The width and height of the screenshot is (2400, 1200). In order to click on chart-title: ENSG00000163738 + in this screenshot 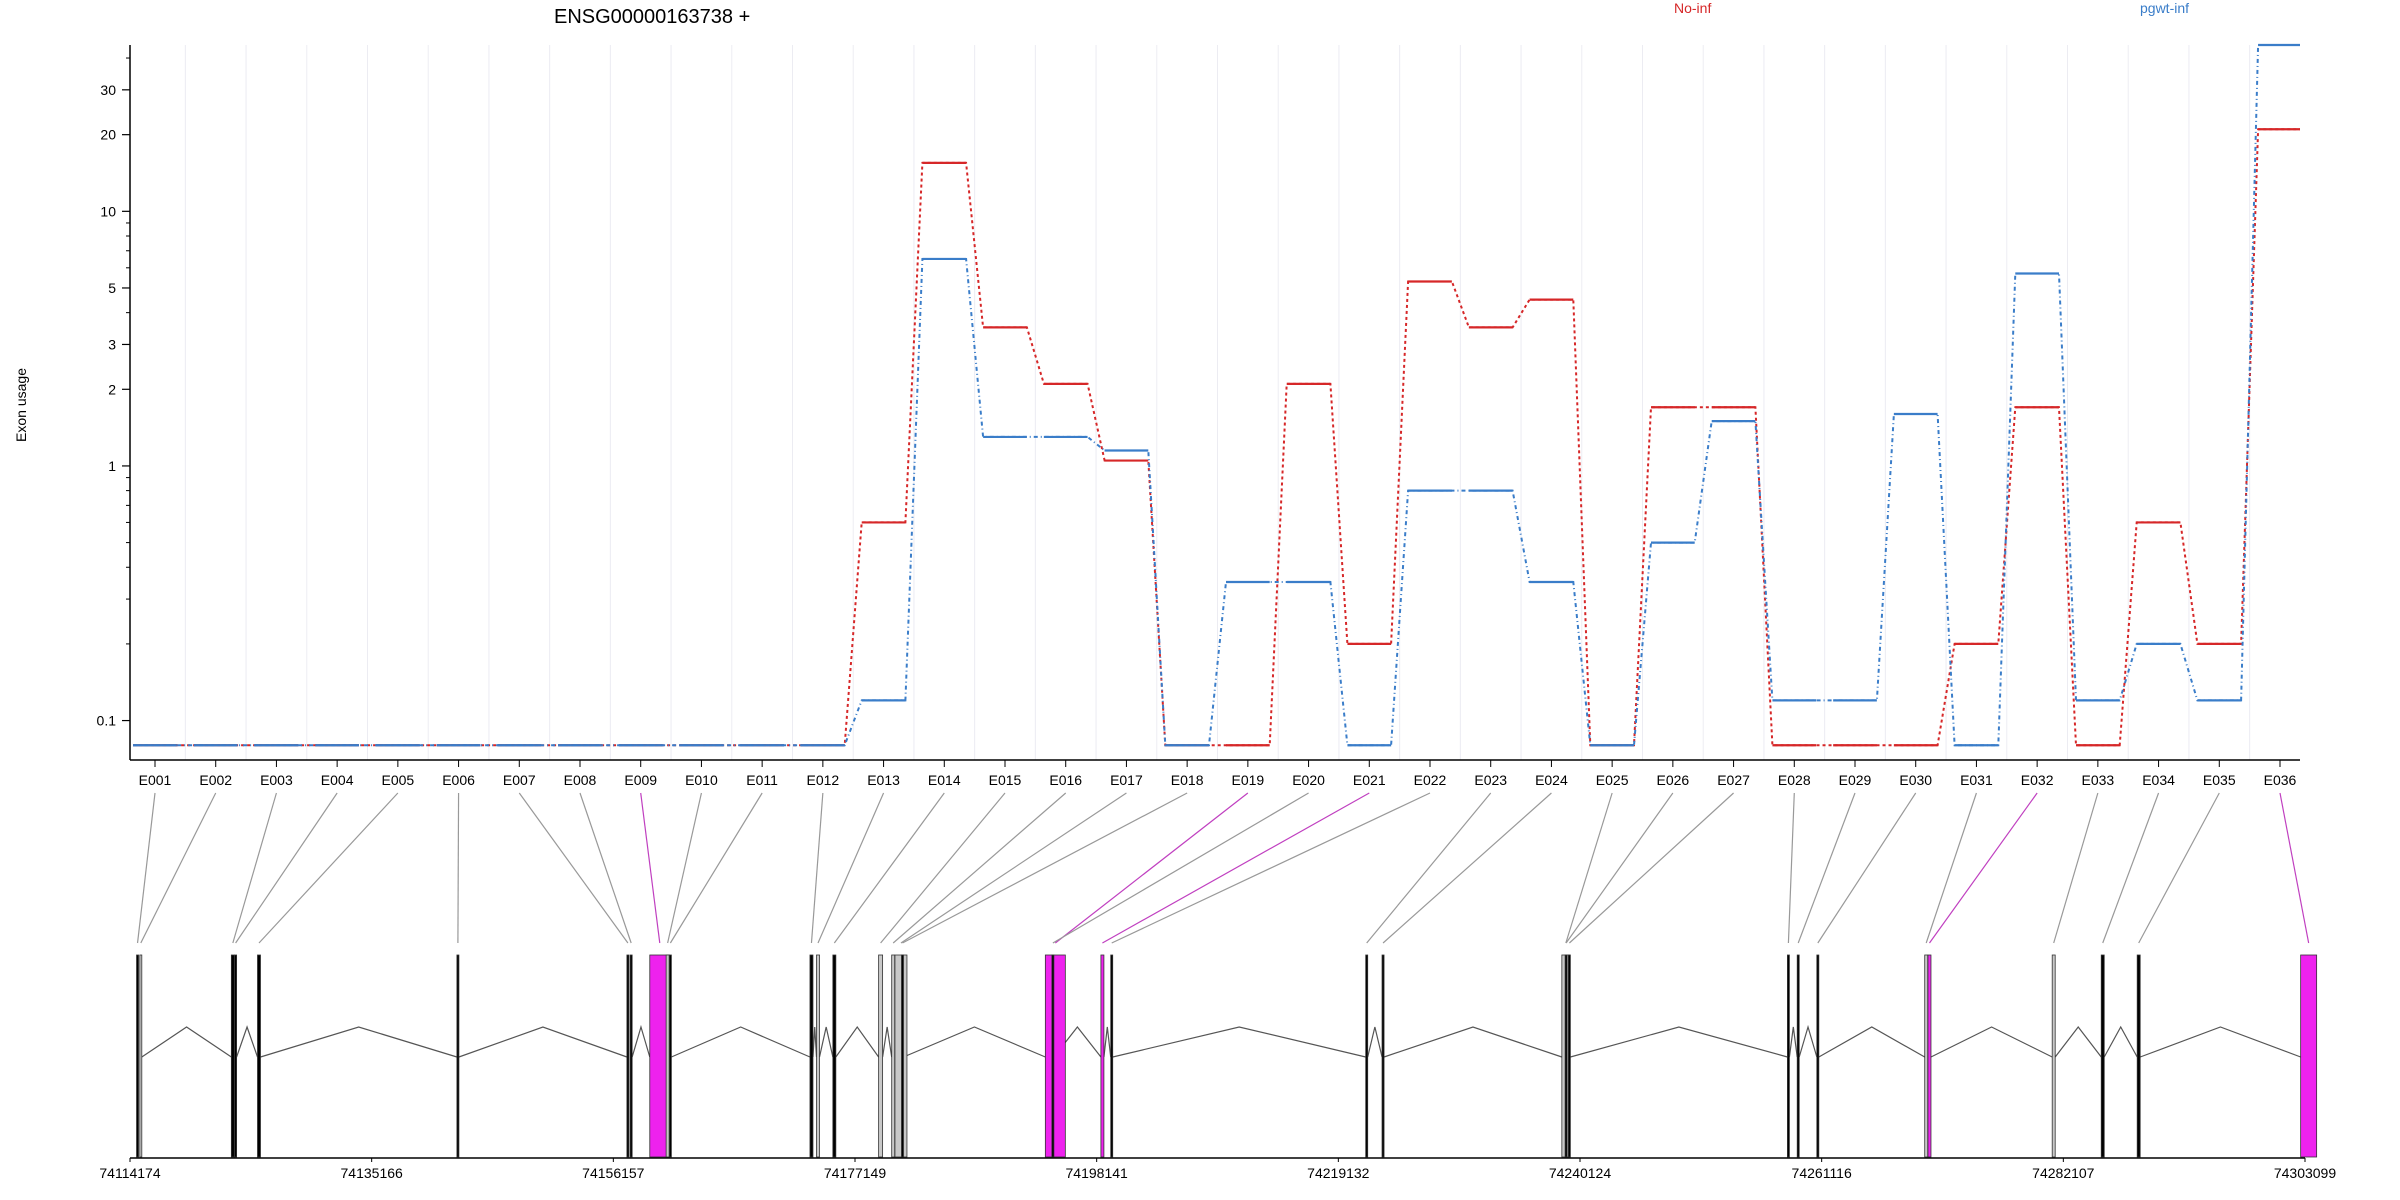, I will do `click(652, 17)`.